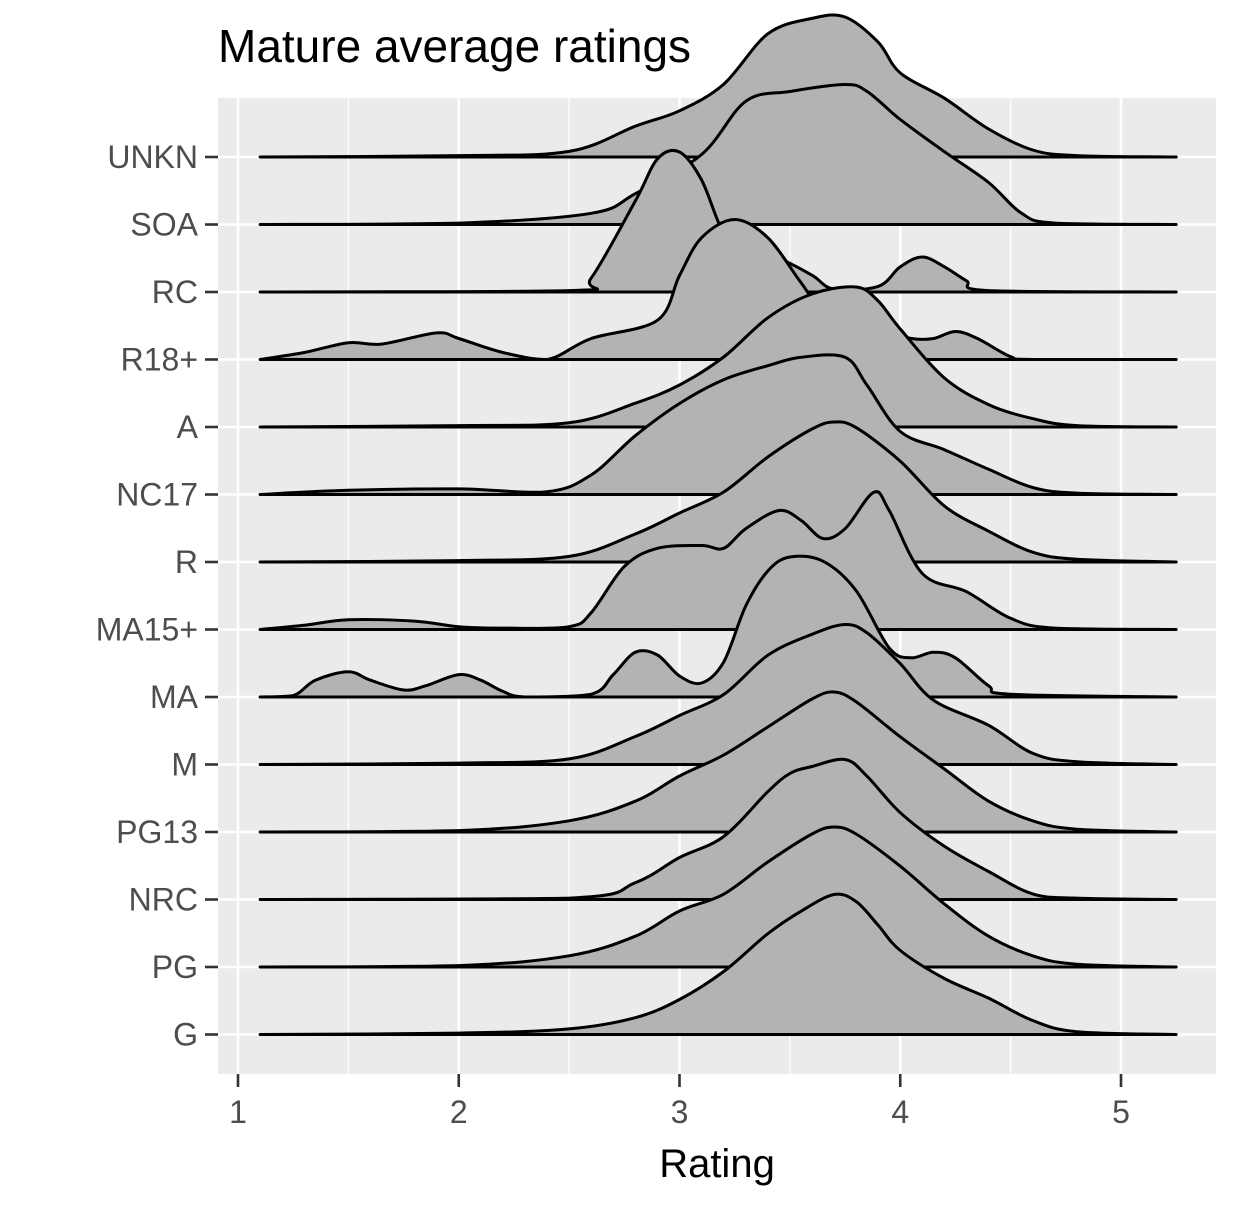 The width and height of the screenshot is (1240, 1209). I want to click on y-tick-label: R, so click(186, 562).